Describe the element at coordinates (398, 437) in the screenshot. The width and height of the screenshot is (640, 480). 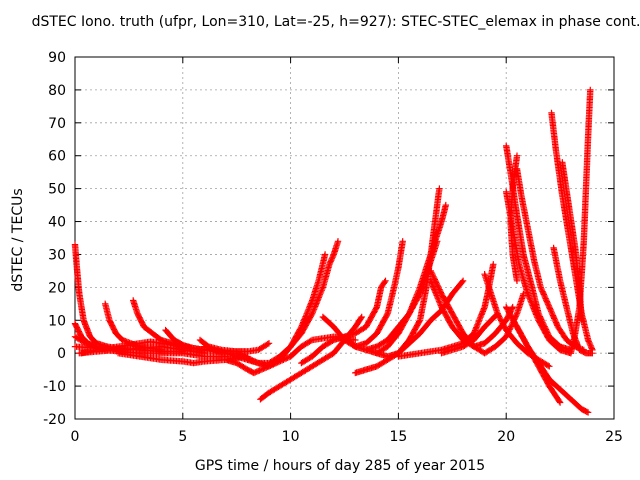
I see `x-tick-label: 15` at that location.